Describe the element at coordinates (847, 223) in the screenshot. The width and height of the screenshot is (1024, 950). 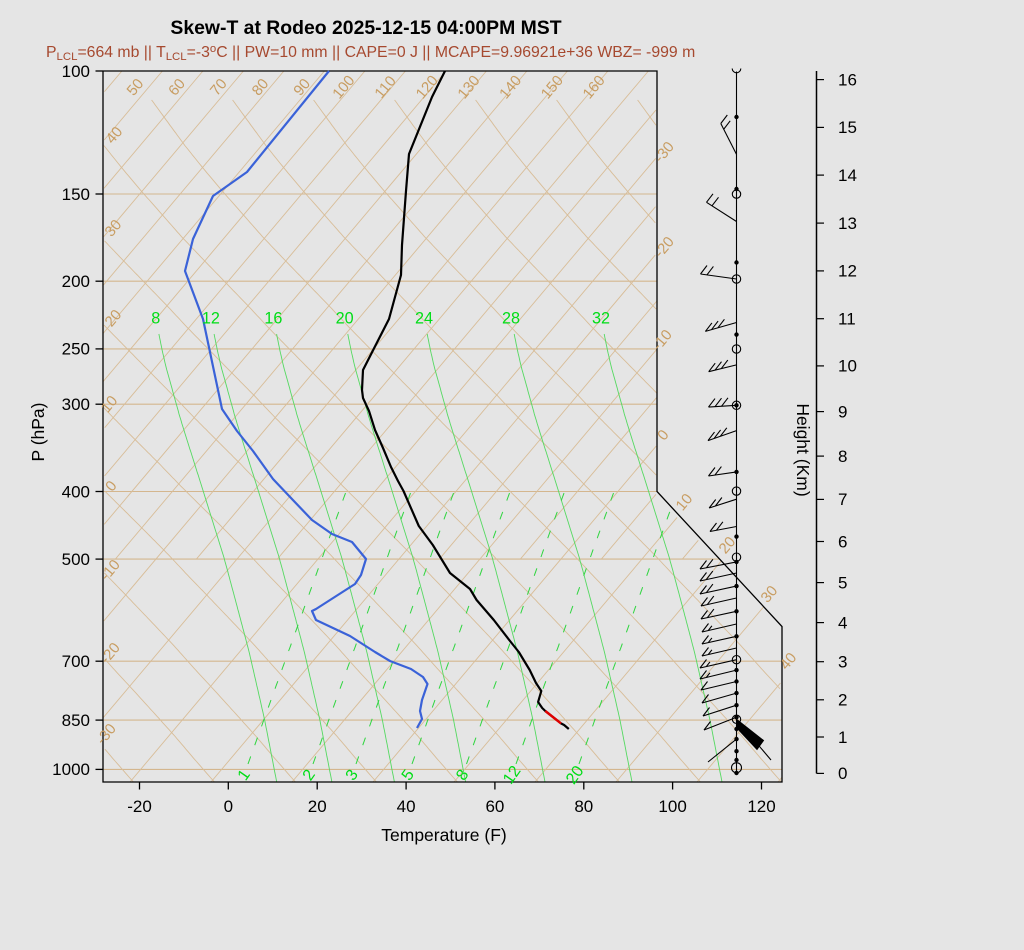
I see `svg-text: 13` at that location.